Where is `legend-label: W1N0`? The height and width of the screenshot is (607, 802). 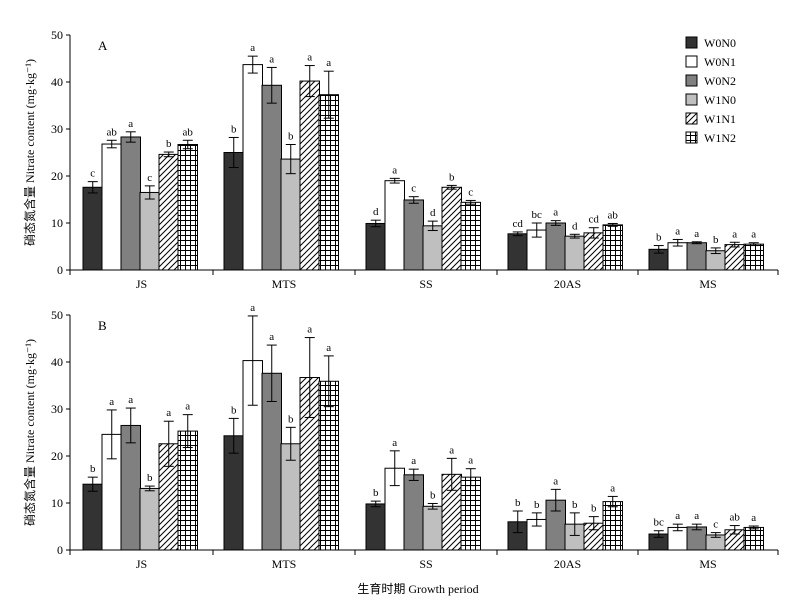 legend-label: W1N0 is located at coordinates (720, 100).